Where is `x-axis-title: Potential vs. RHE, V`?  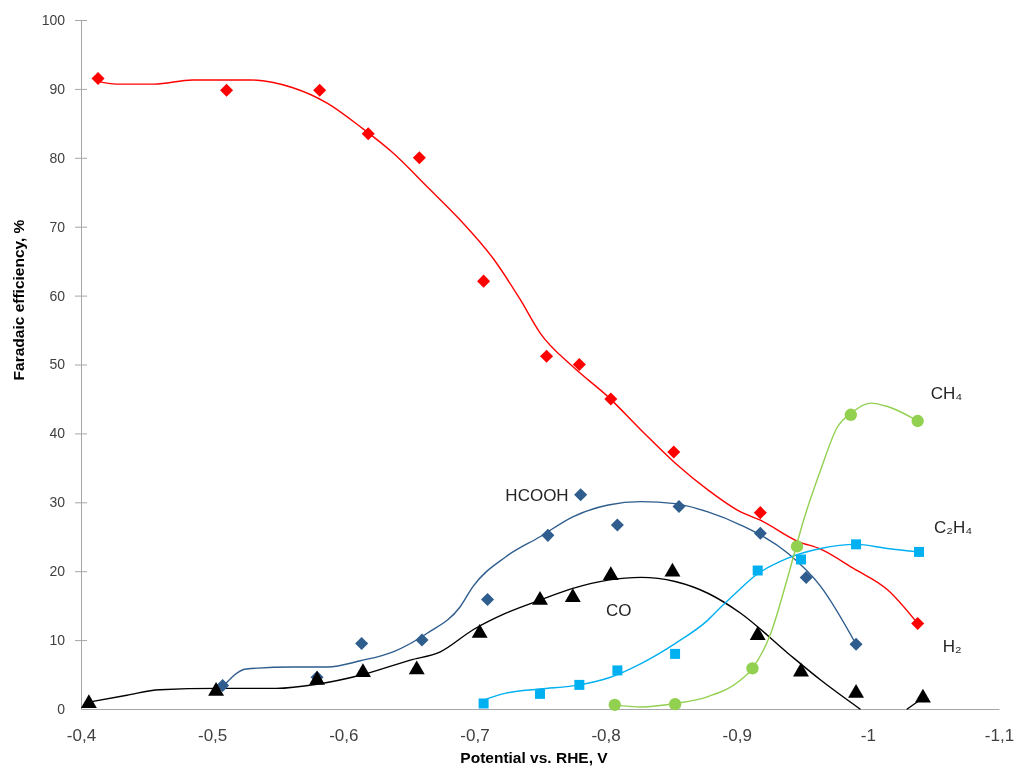 x-axis-title: Potential vs. RHE, V is located at coordinates (534, 757).